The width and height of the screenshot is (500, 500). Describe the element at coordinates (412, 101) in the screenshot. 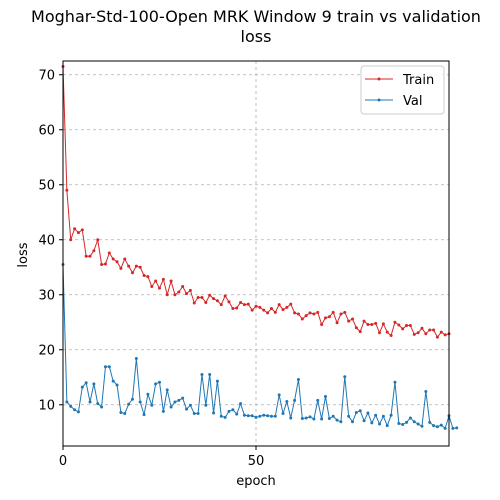

I see `legend-label-val: Val` at that location.